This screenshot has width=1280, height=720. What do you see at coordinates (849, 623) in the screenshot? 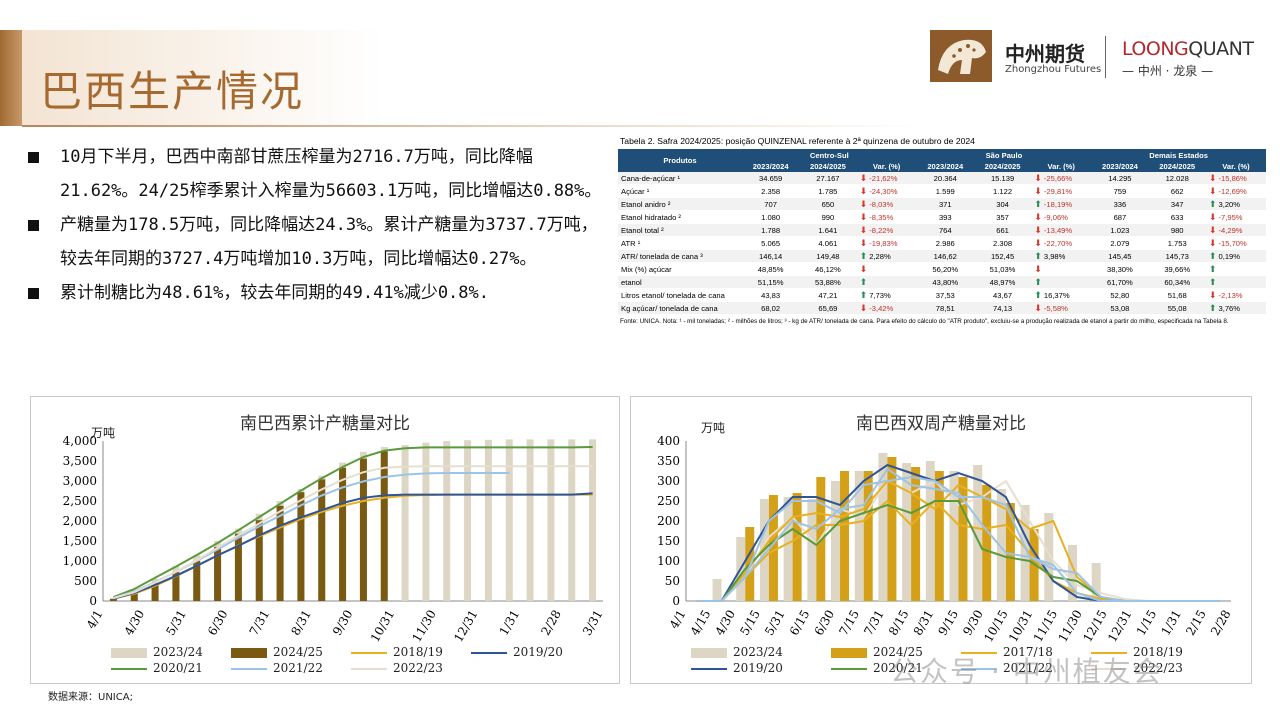
I see `x-tick-label: 7/15` at bounding box center [849, 623].